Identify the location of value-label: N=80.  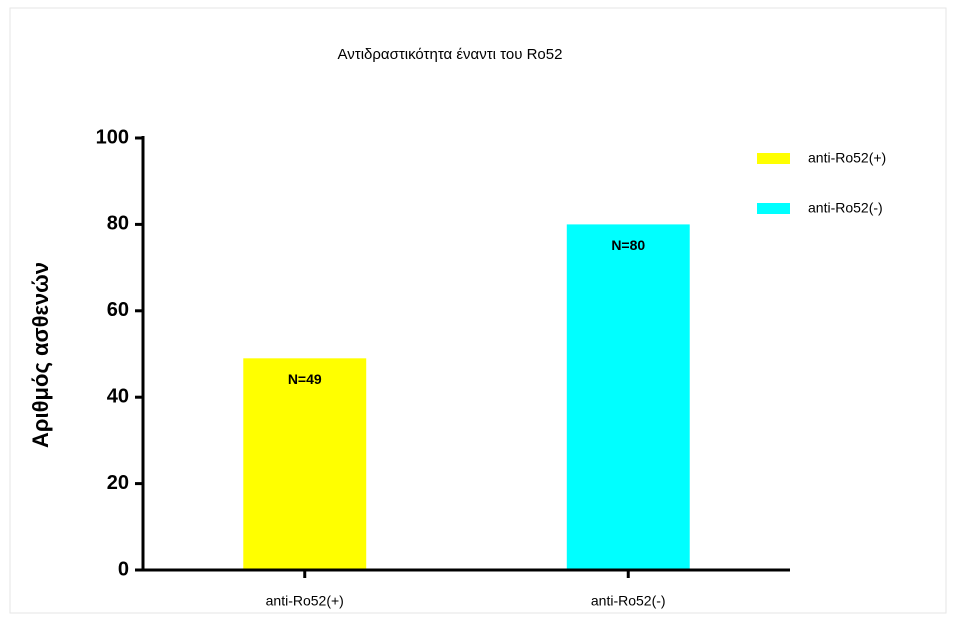
(628, 245).